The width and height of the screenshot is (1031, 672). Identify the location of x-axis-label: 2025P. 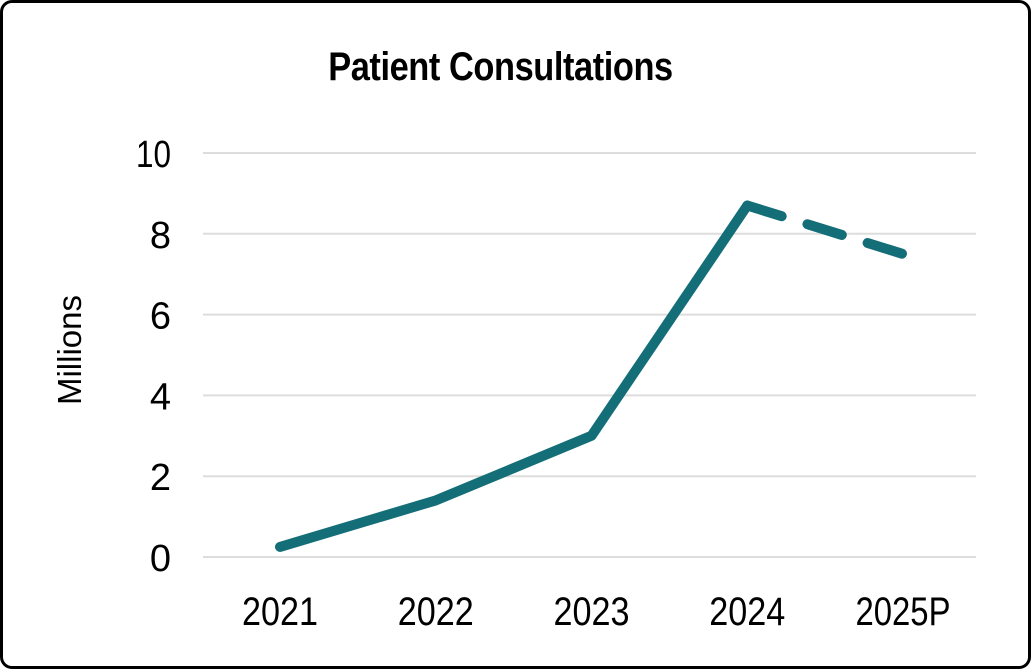
(903, 612).